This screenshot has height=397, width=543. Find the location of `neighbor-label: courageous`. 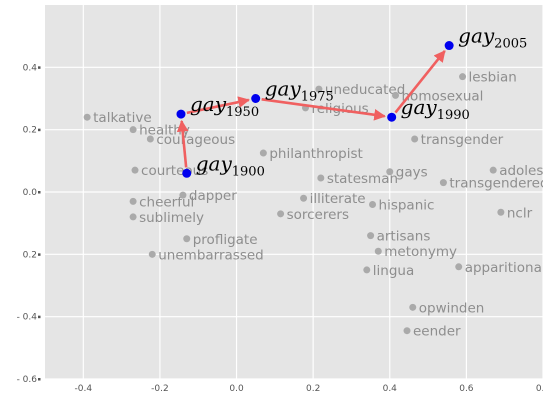

neighbor-label: courageous is located at coordinates (195, 140).